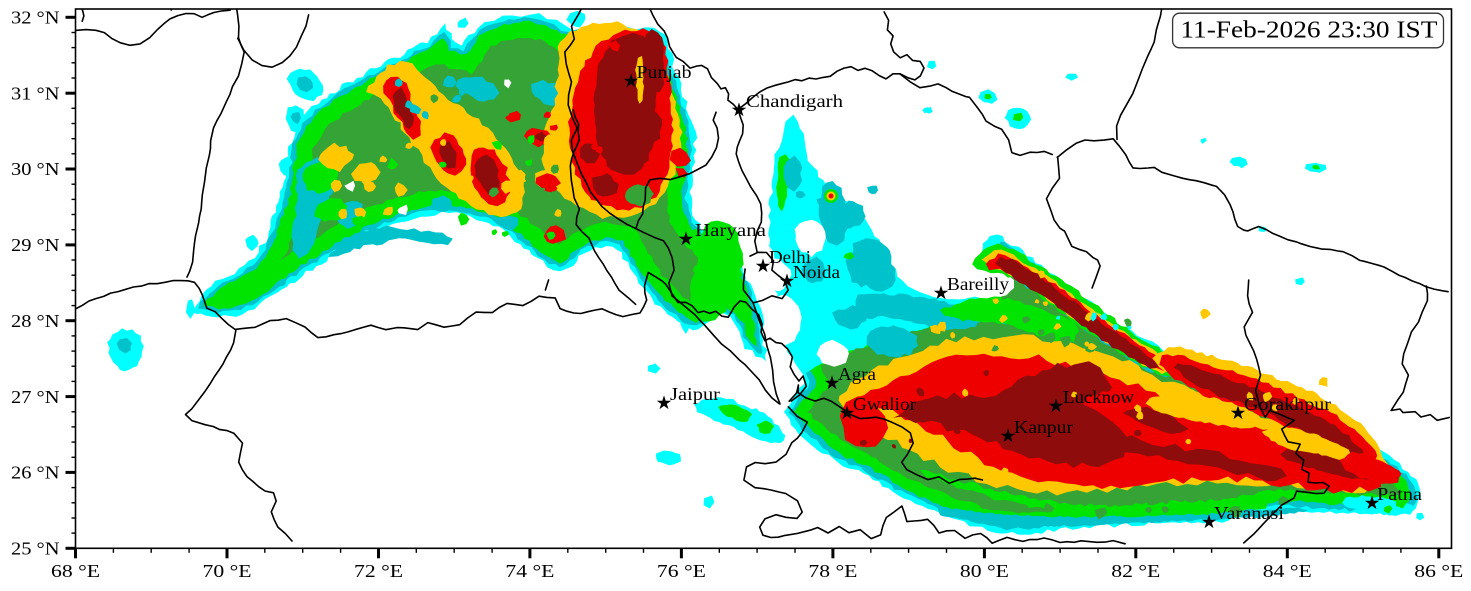 The image size is (1471, 591). Describe the element at coordinates (1135, 571) in the screenshot. I see `svg-text: 82 °E` at that location.